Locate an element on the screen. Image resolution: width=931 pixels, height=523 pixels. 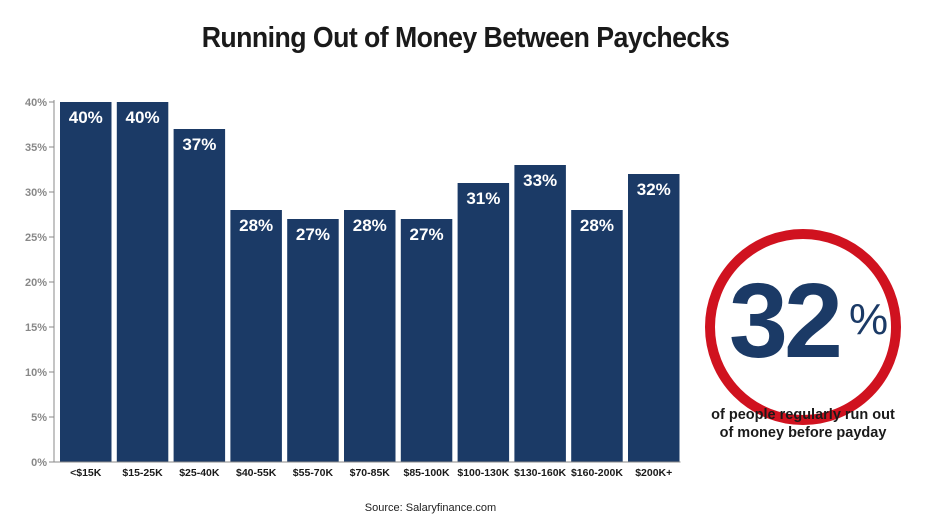
y-tick-label: 35% is located at coordinates (36, 148).